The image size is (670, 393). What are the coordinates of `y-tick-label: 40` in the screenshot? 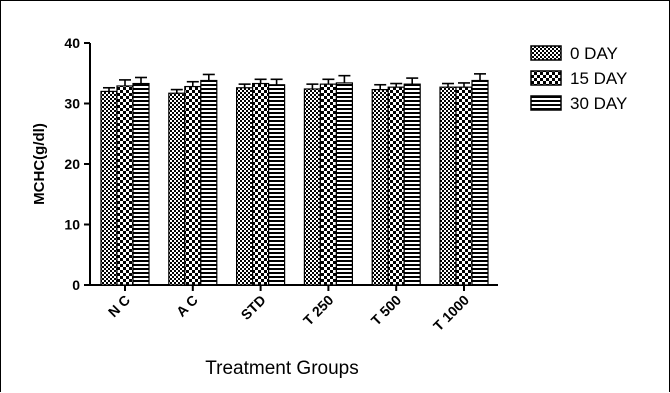 It's located at (72, 43).